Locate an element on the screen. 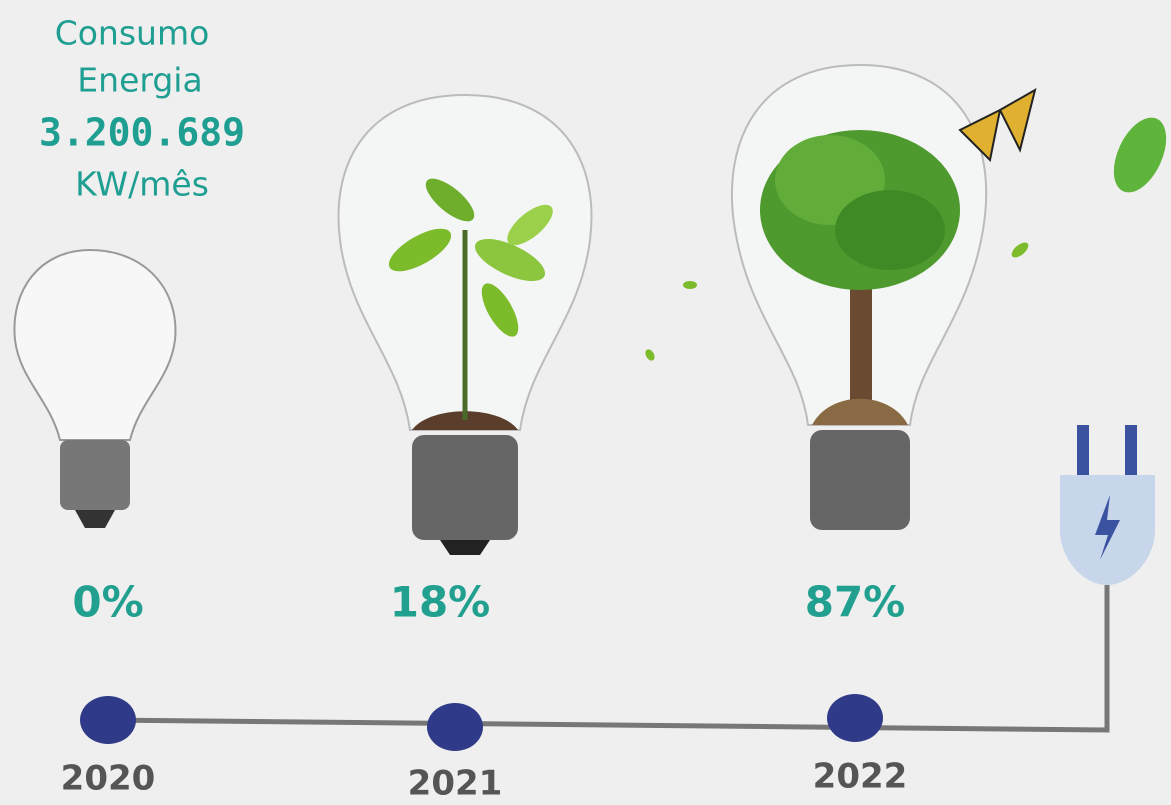 The width and height of the screenshot is (1171, 805). header-unit: KW/mês is located at coordinates (142, 184).